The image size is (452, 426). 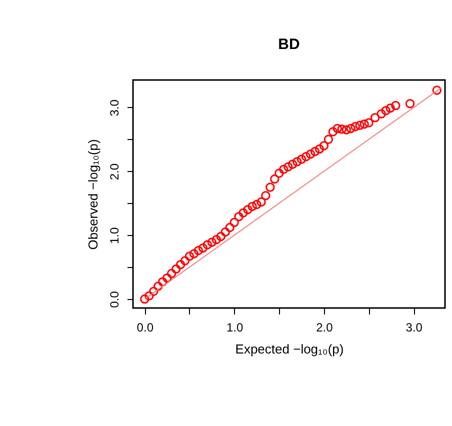 I want to click on y-tick-label: 1.0, so click(x=115, y=235).